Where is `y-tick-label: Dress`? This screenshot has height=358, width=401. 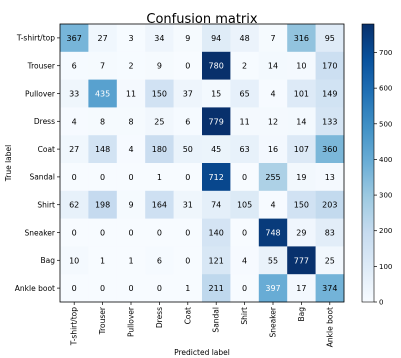
y-tick-label: Dress is located at coordinates (44, 121).